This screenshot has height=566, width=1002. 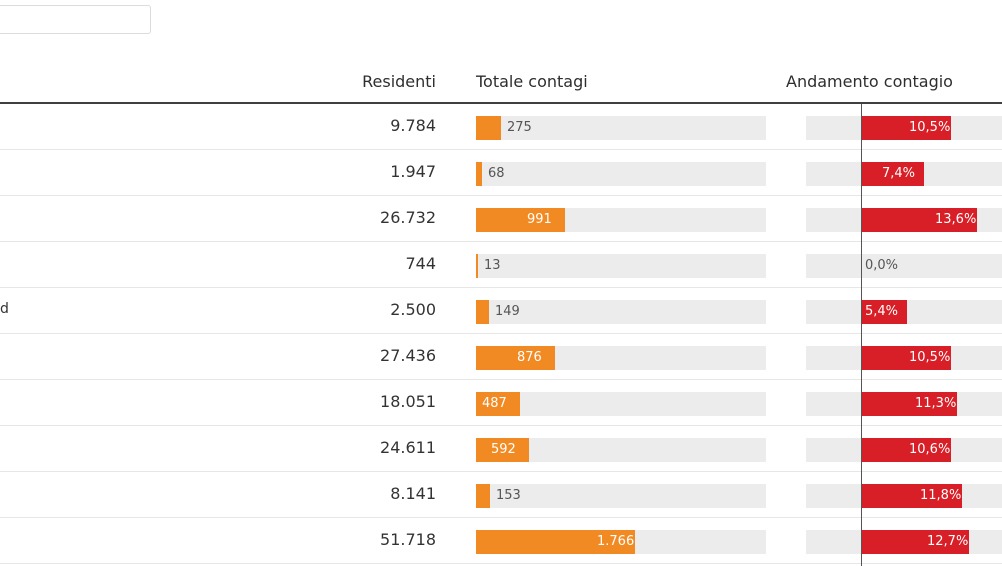 What do you see at coordinates (492, 265) in the screenshot?
I see `totale-contagi-value: 13` at bounding box center [492, 265].